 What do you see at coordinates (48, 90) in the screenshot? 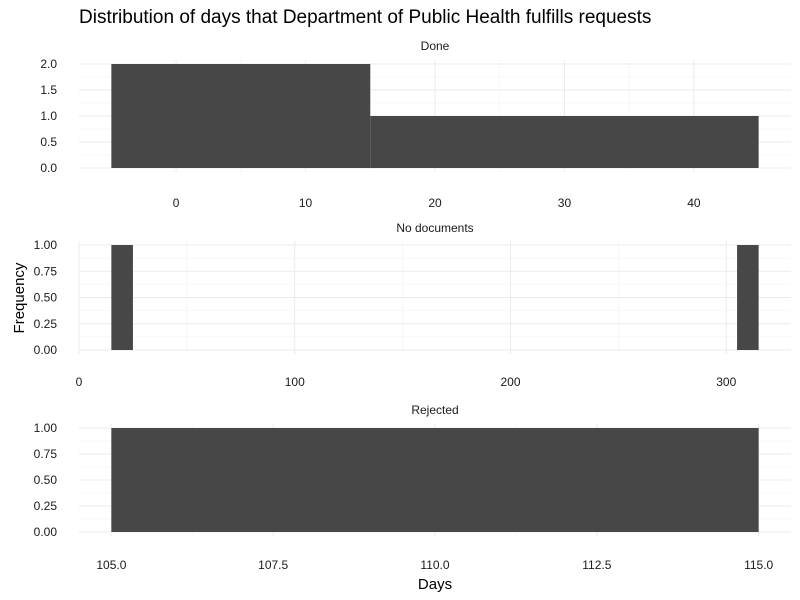
I see `y-tick-label: 1.5` at bounding box center [48, 90].